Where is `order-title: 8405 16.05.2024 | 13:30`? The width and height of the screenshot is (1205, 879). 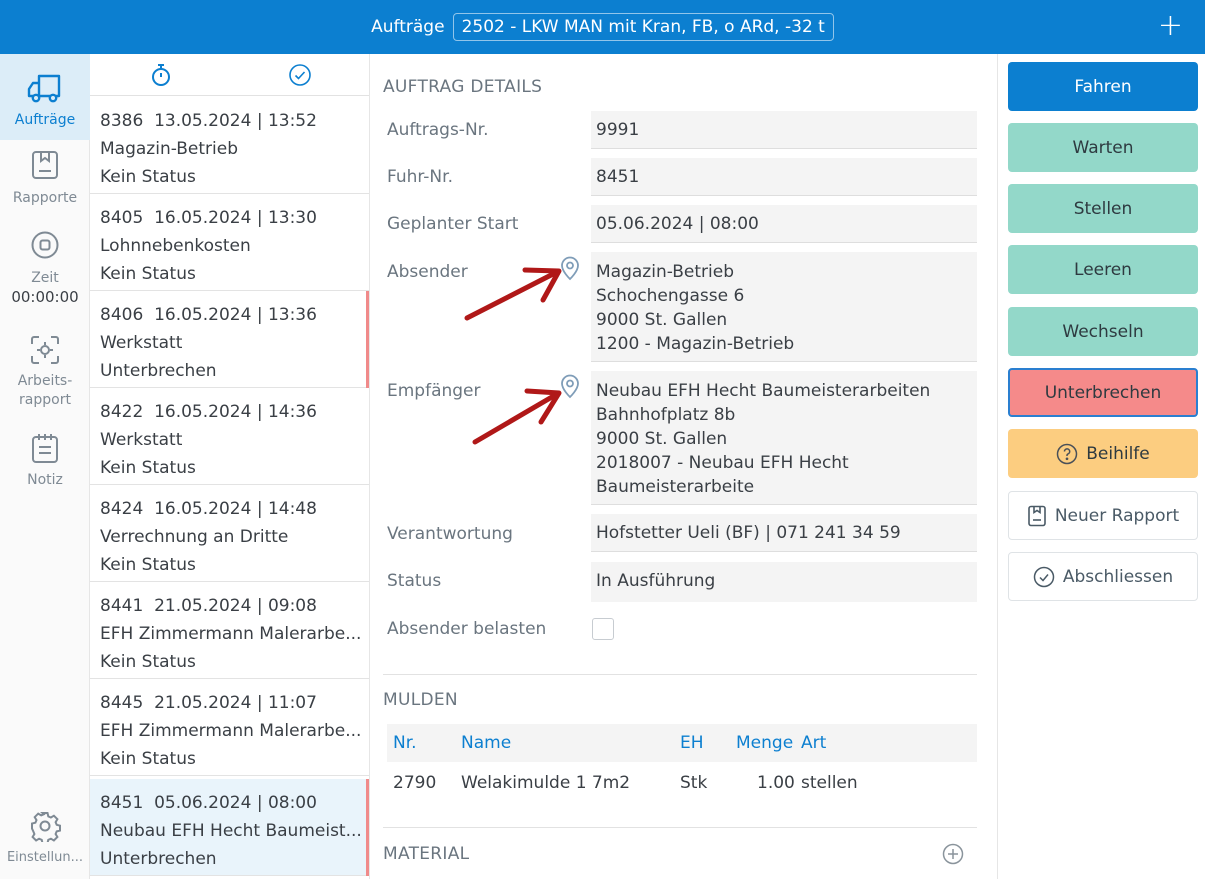
order-title: 8405 16.05.2024 | 13:30 is located at coordinates (208, 218).